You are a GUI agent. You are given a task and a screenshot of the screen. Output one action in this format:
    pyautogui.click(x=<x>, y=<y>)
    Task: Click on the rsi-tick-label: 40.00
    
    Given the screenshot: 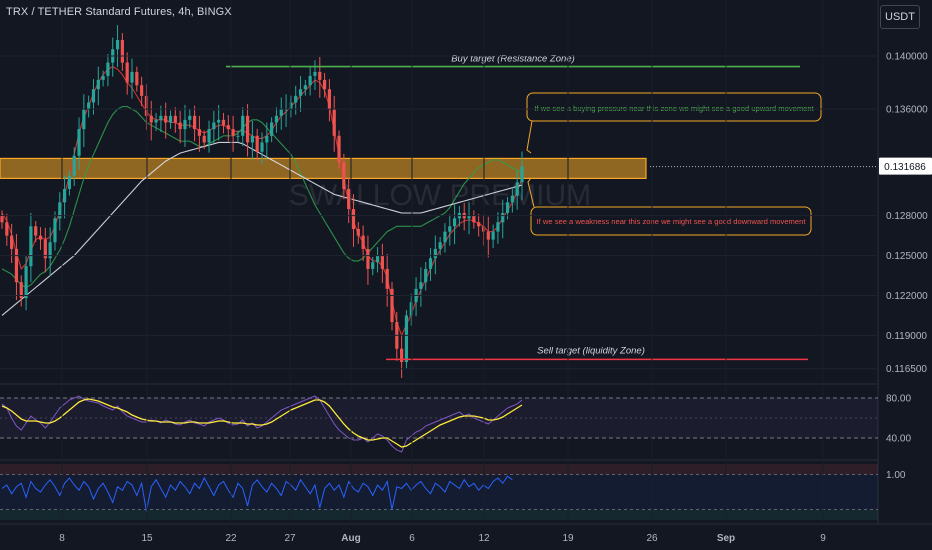 What is the action you would take?
    pyautogui.click(x=898, y=439)
    